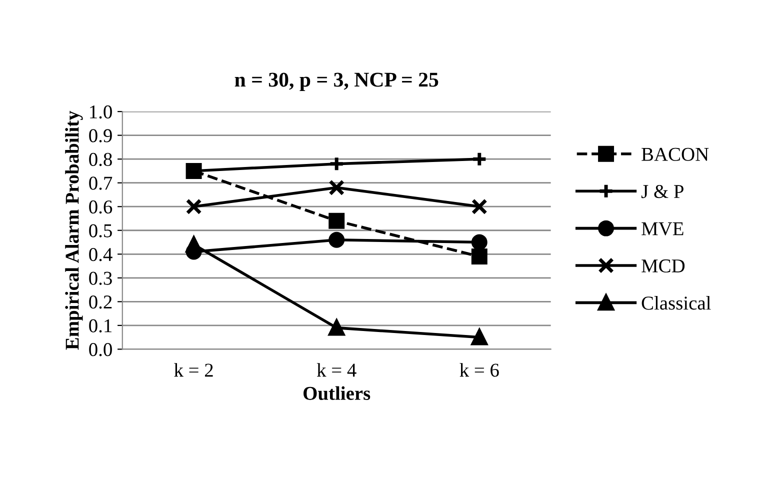  I want to click on legend-label: BACON, so click(675, 154).